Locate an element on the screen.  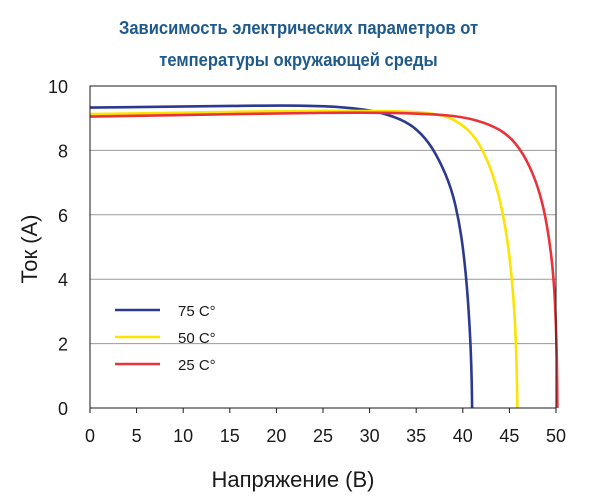
x-tick-label: 10 is located at coordinates (183, 436).